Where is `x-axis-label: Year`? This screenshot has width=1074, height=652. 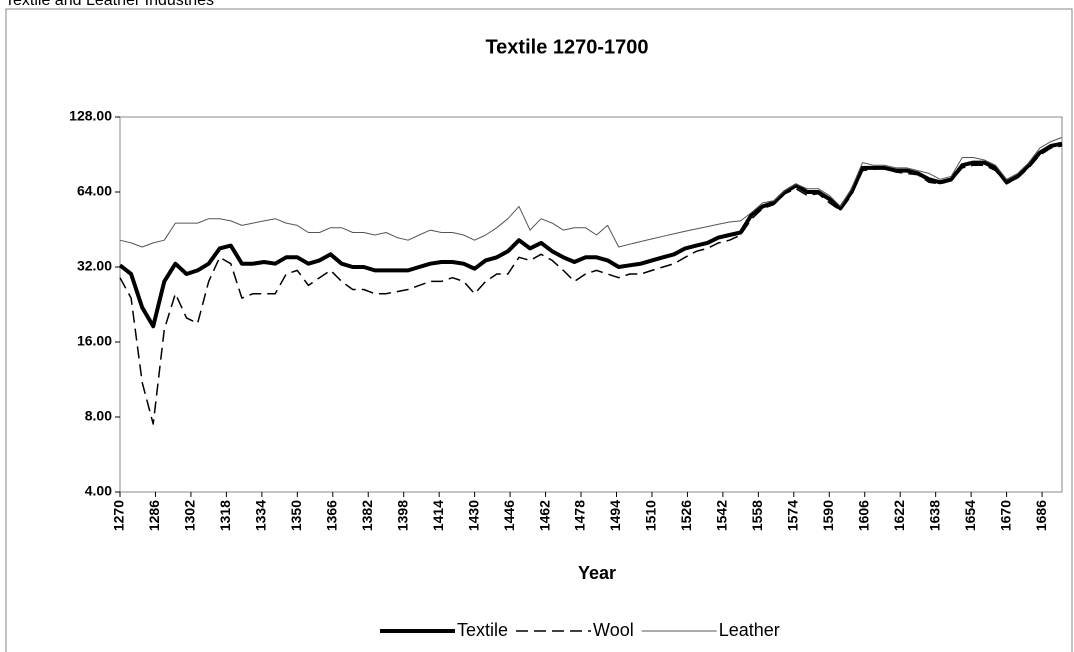 x-axis-label: Year is located at coordinates (597, 573).